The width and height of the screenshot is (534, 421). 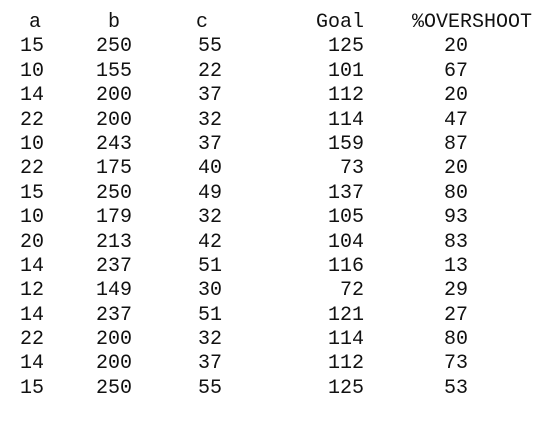 I want to click on cell-goal: 101, so click(x=345, y=71).